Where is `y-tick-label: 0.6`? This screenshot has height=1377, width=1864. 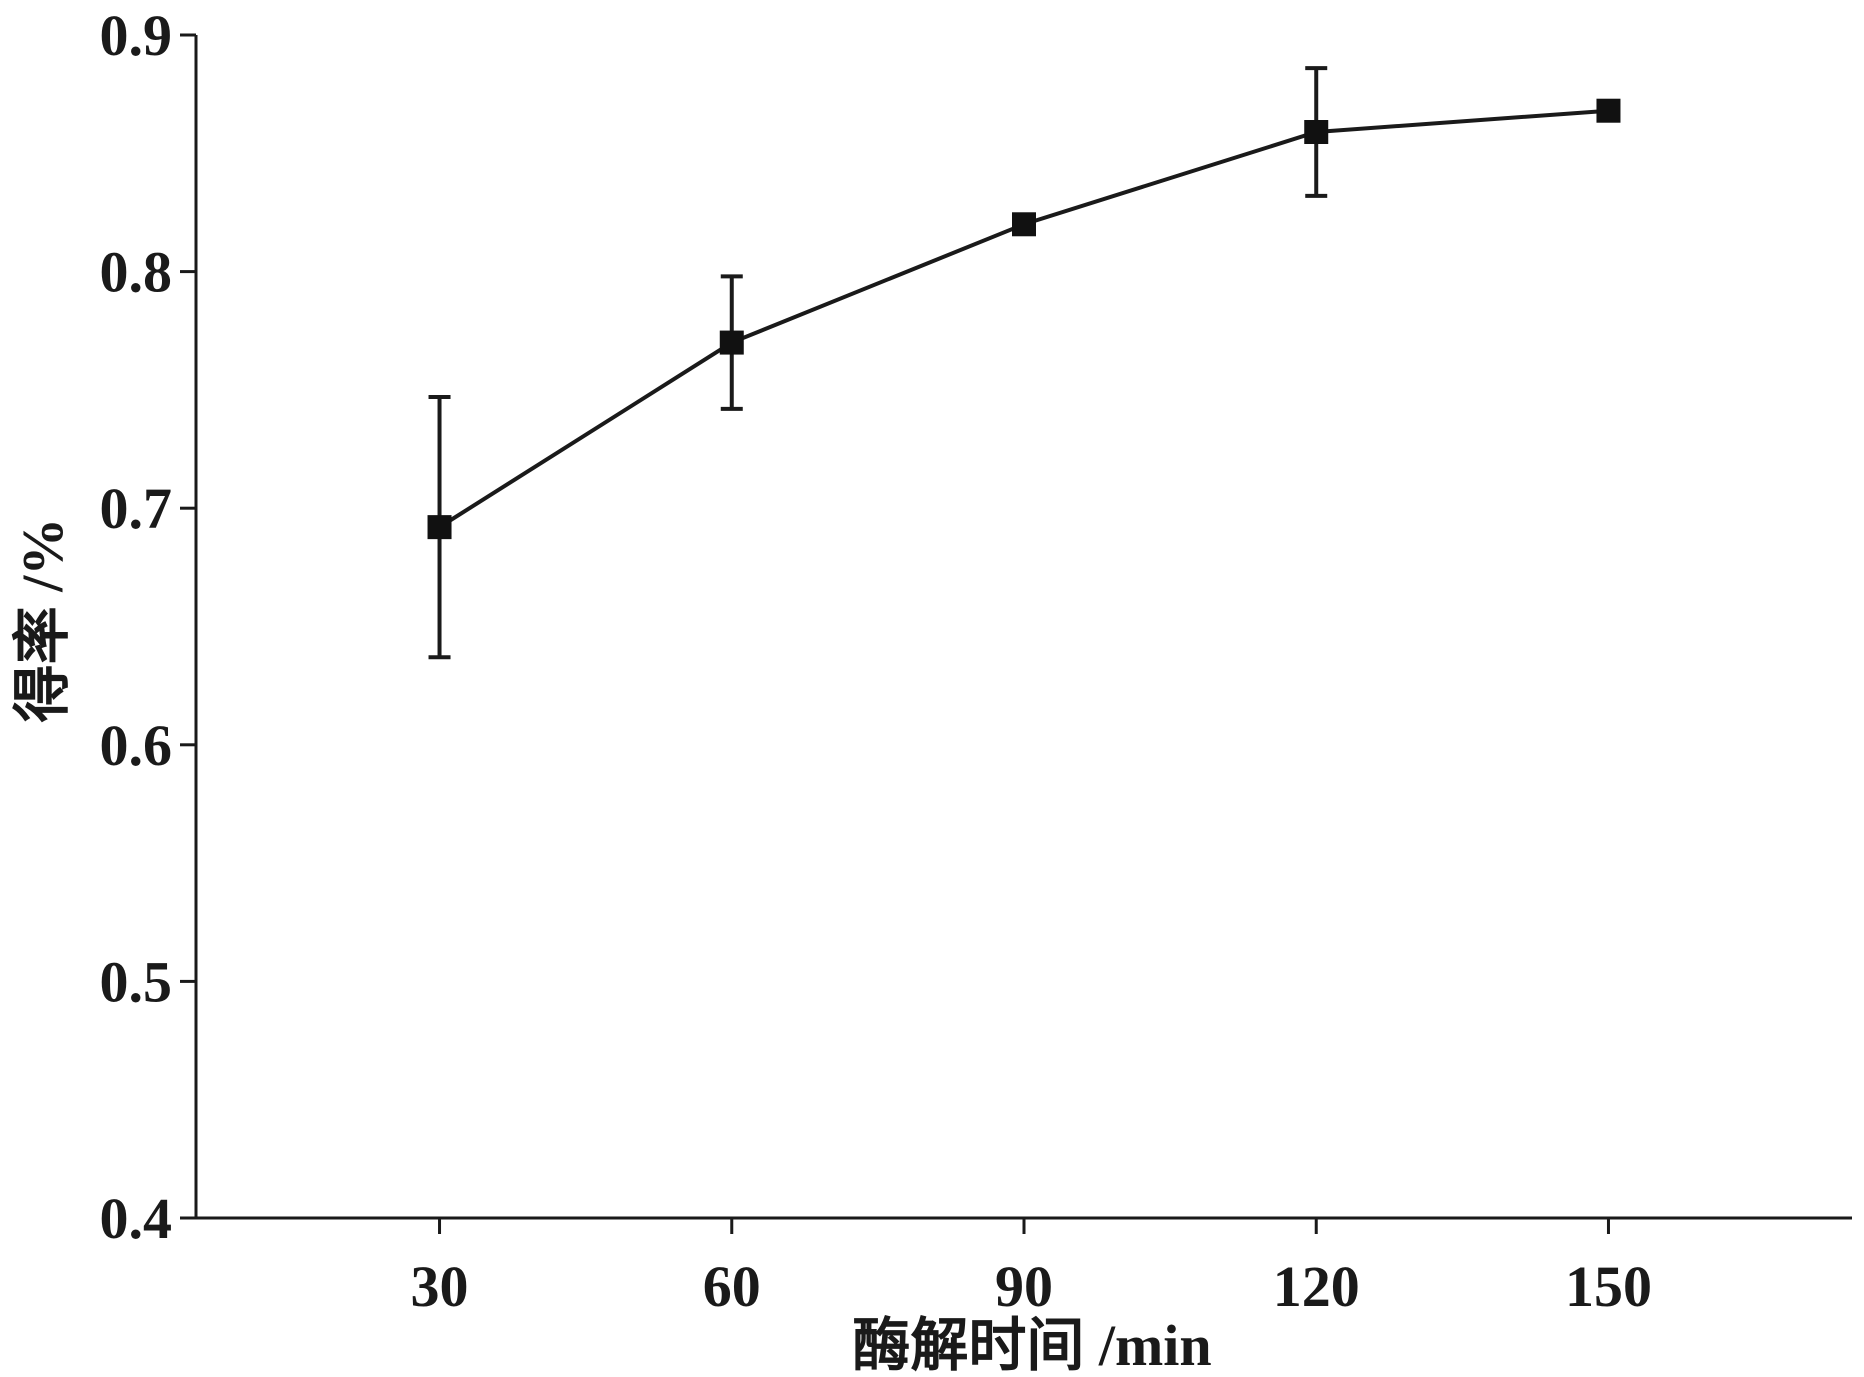 y-tick-label: 0.6 is located at coordinates (136, 745).